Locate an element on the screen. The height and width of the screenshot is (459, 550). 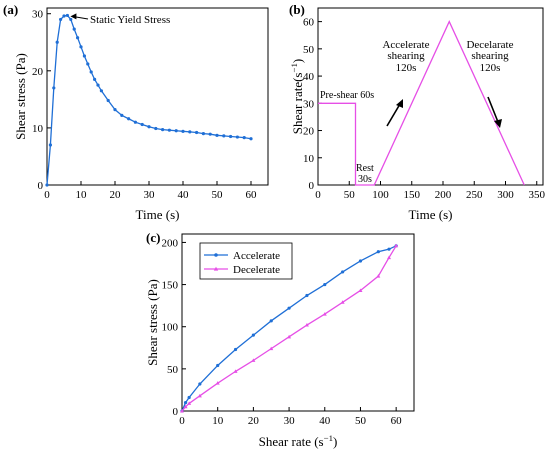
legend-label-0: Accelerate is located at coordinates (256, 256).